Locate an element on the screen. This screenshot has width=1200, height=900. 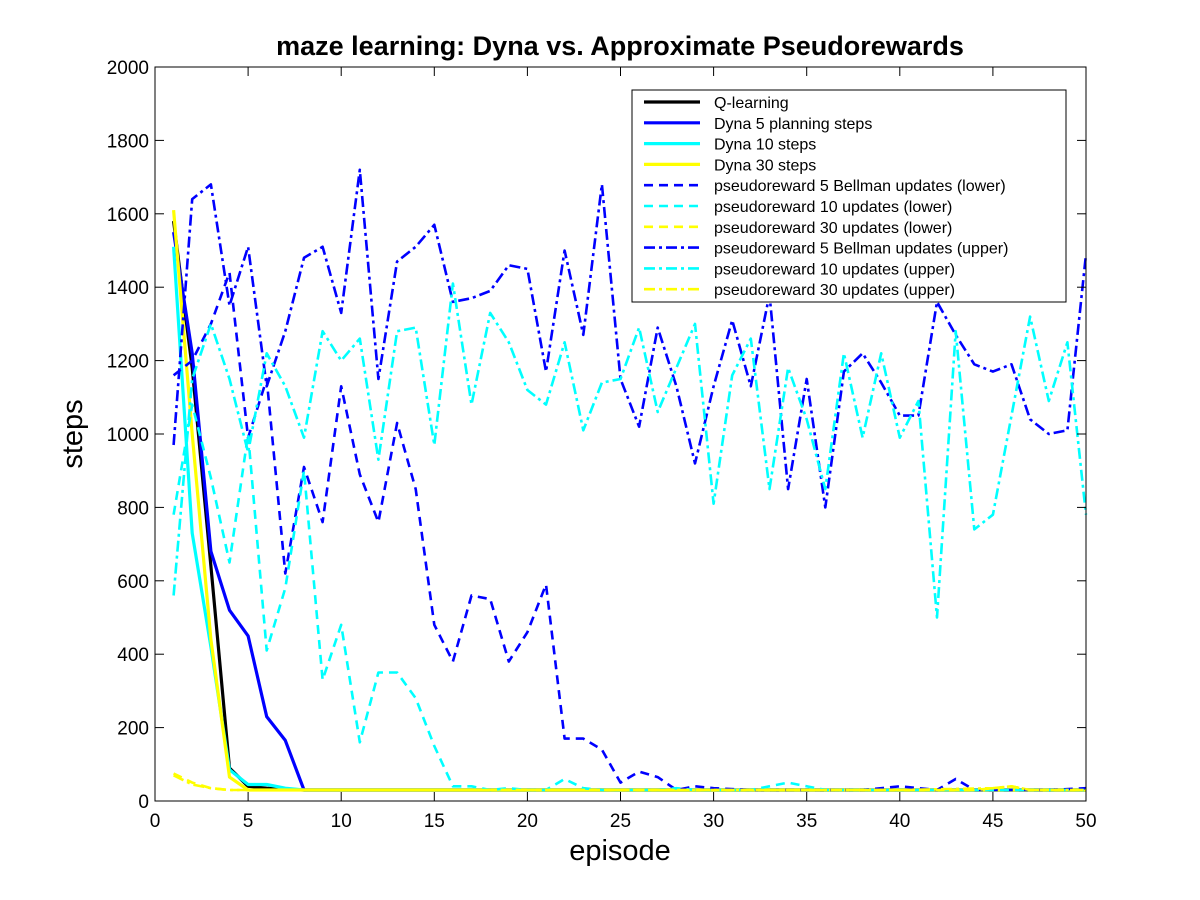
x-tick-label-4: 20 is located at coordinates (527, 821).